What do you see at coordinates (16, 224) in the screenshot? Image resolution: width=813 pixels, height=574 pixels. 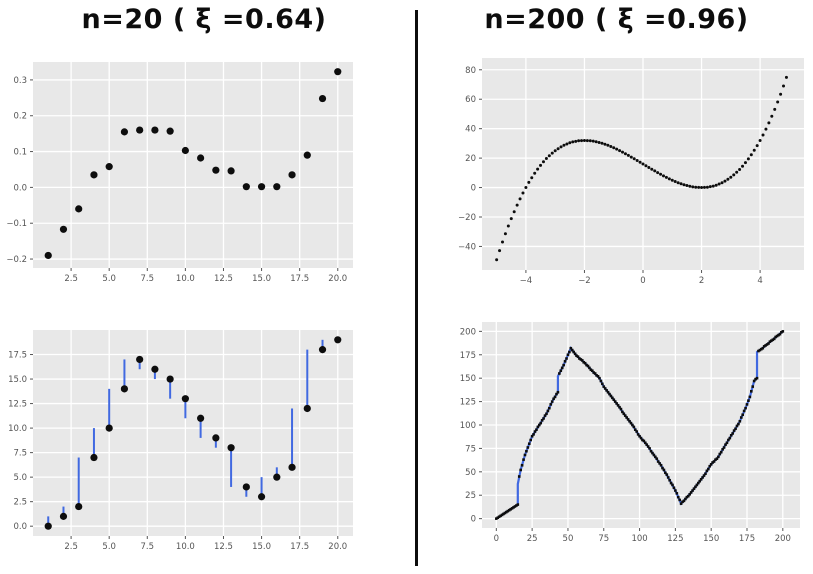 I see `svg-text: −0.1` at bounding box center [16, 224].